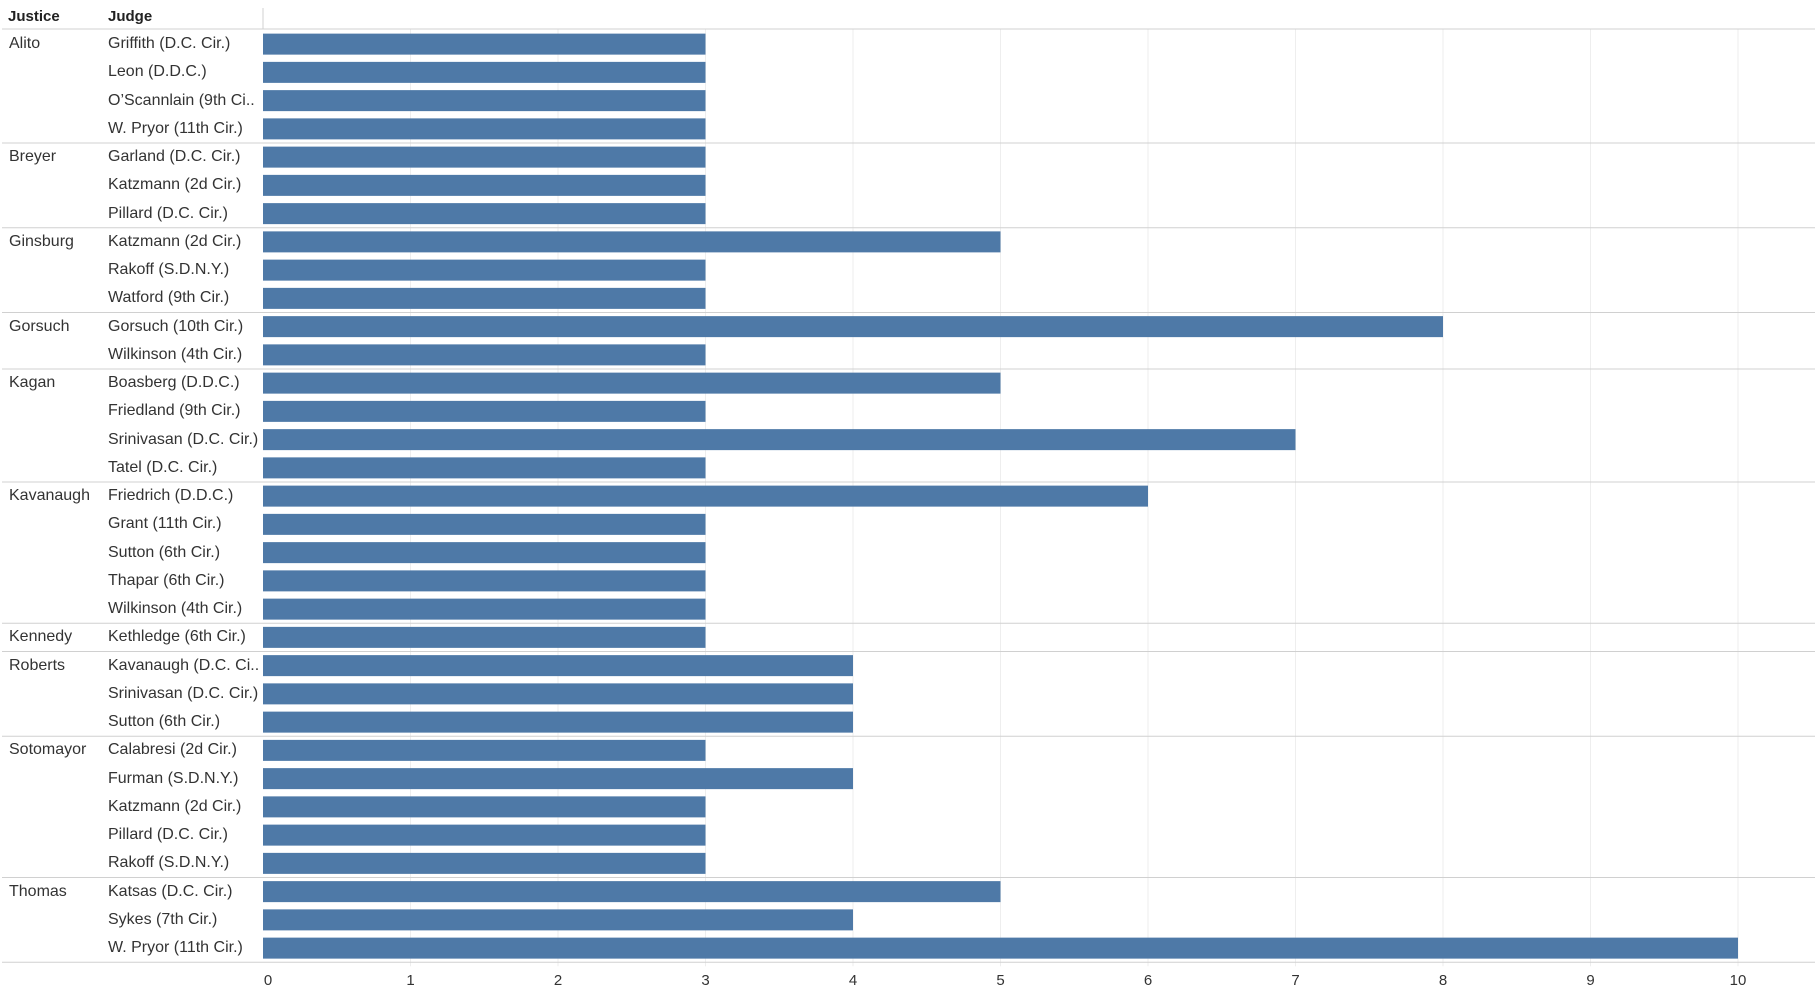  What do you see at coordinates (558, 980) in the screenshot?
I see `x-tick-label: 2` at bounding box center [558, 980].